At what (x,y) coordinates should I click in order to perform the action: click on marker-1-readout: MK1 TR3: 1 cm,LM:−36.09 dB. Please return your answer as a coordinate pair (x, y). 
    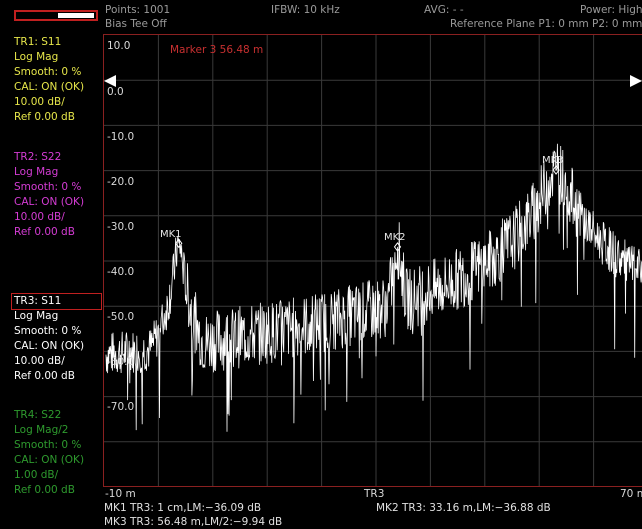
    Looking at the image, I should click on (183, 508).